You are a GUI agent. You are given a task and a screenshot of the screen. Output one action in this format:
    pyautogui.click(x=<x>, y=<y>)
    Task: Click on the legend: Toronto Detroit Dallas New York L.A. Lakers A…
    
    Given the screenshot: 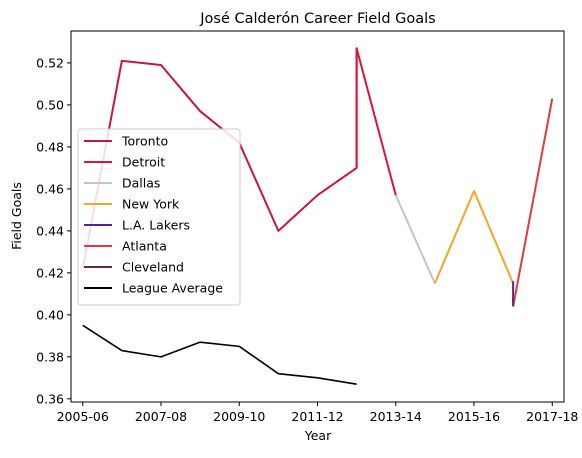 What is the action you would take?
    pyautogui.click(x=159, y=217)
    